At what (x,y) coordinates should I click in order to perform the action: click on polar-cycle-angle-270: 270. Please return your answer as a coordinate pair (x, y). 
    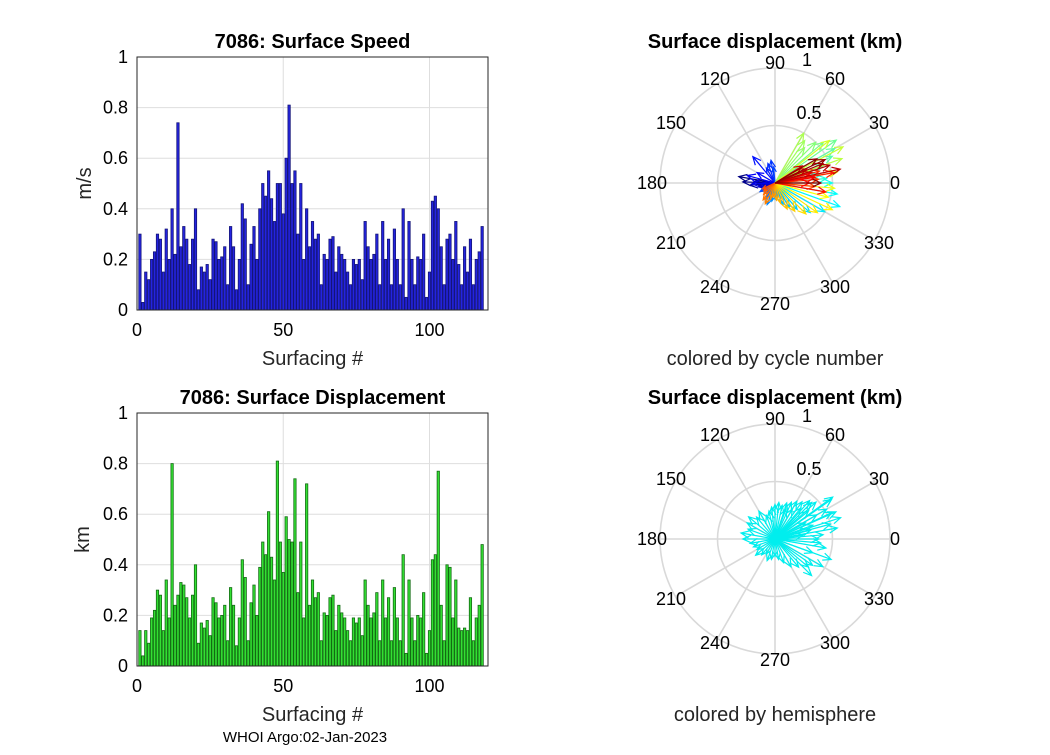
    Looking at the image, I should click on (775, 304).